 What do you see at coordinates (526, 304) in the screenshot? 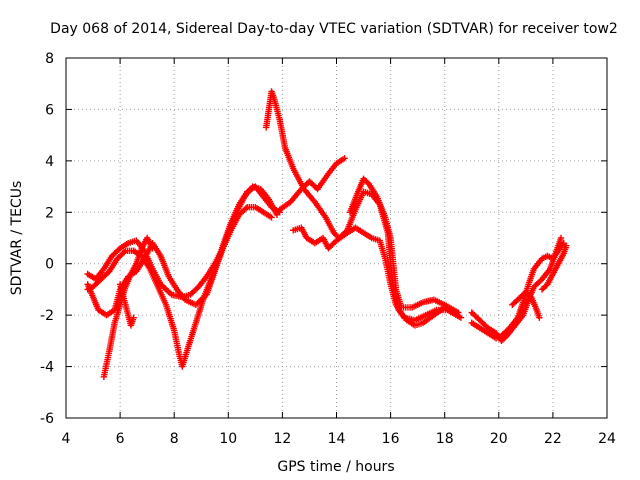
I see `series-track-l` at bounding box center [526, 304].